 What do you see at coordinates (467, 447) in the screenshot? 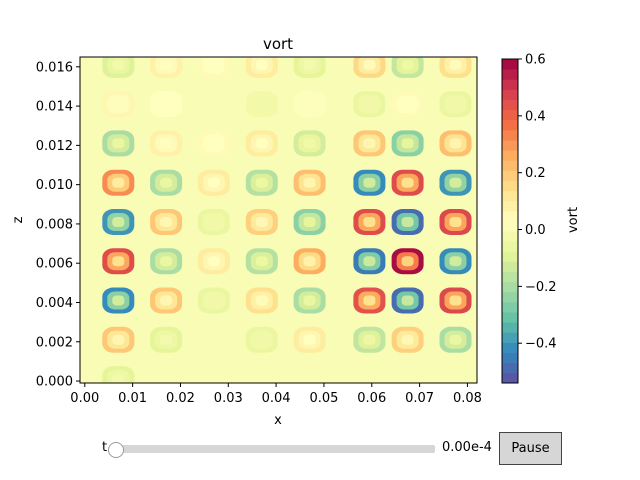
I see `time-slider-value: 0.00e-4` at bounding box center [467, 447].